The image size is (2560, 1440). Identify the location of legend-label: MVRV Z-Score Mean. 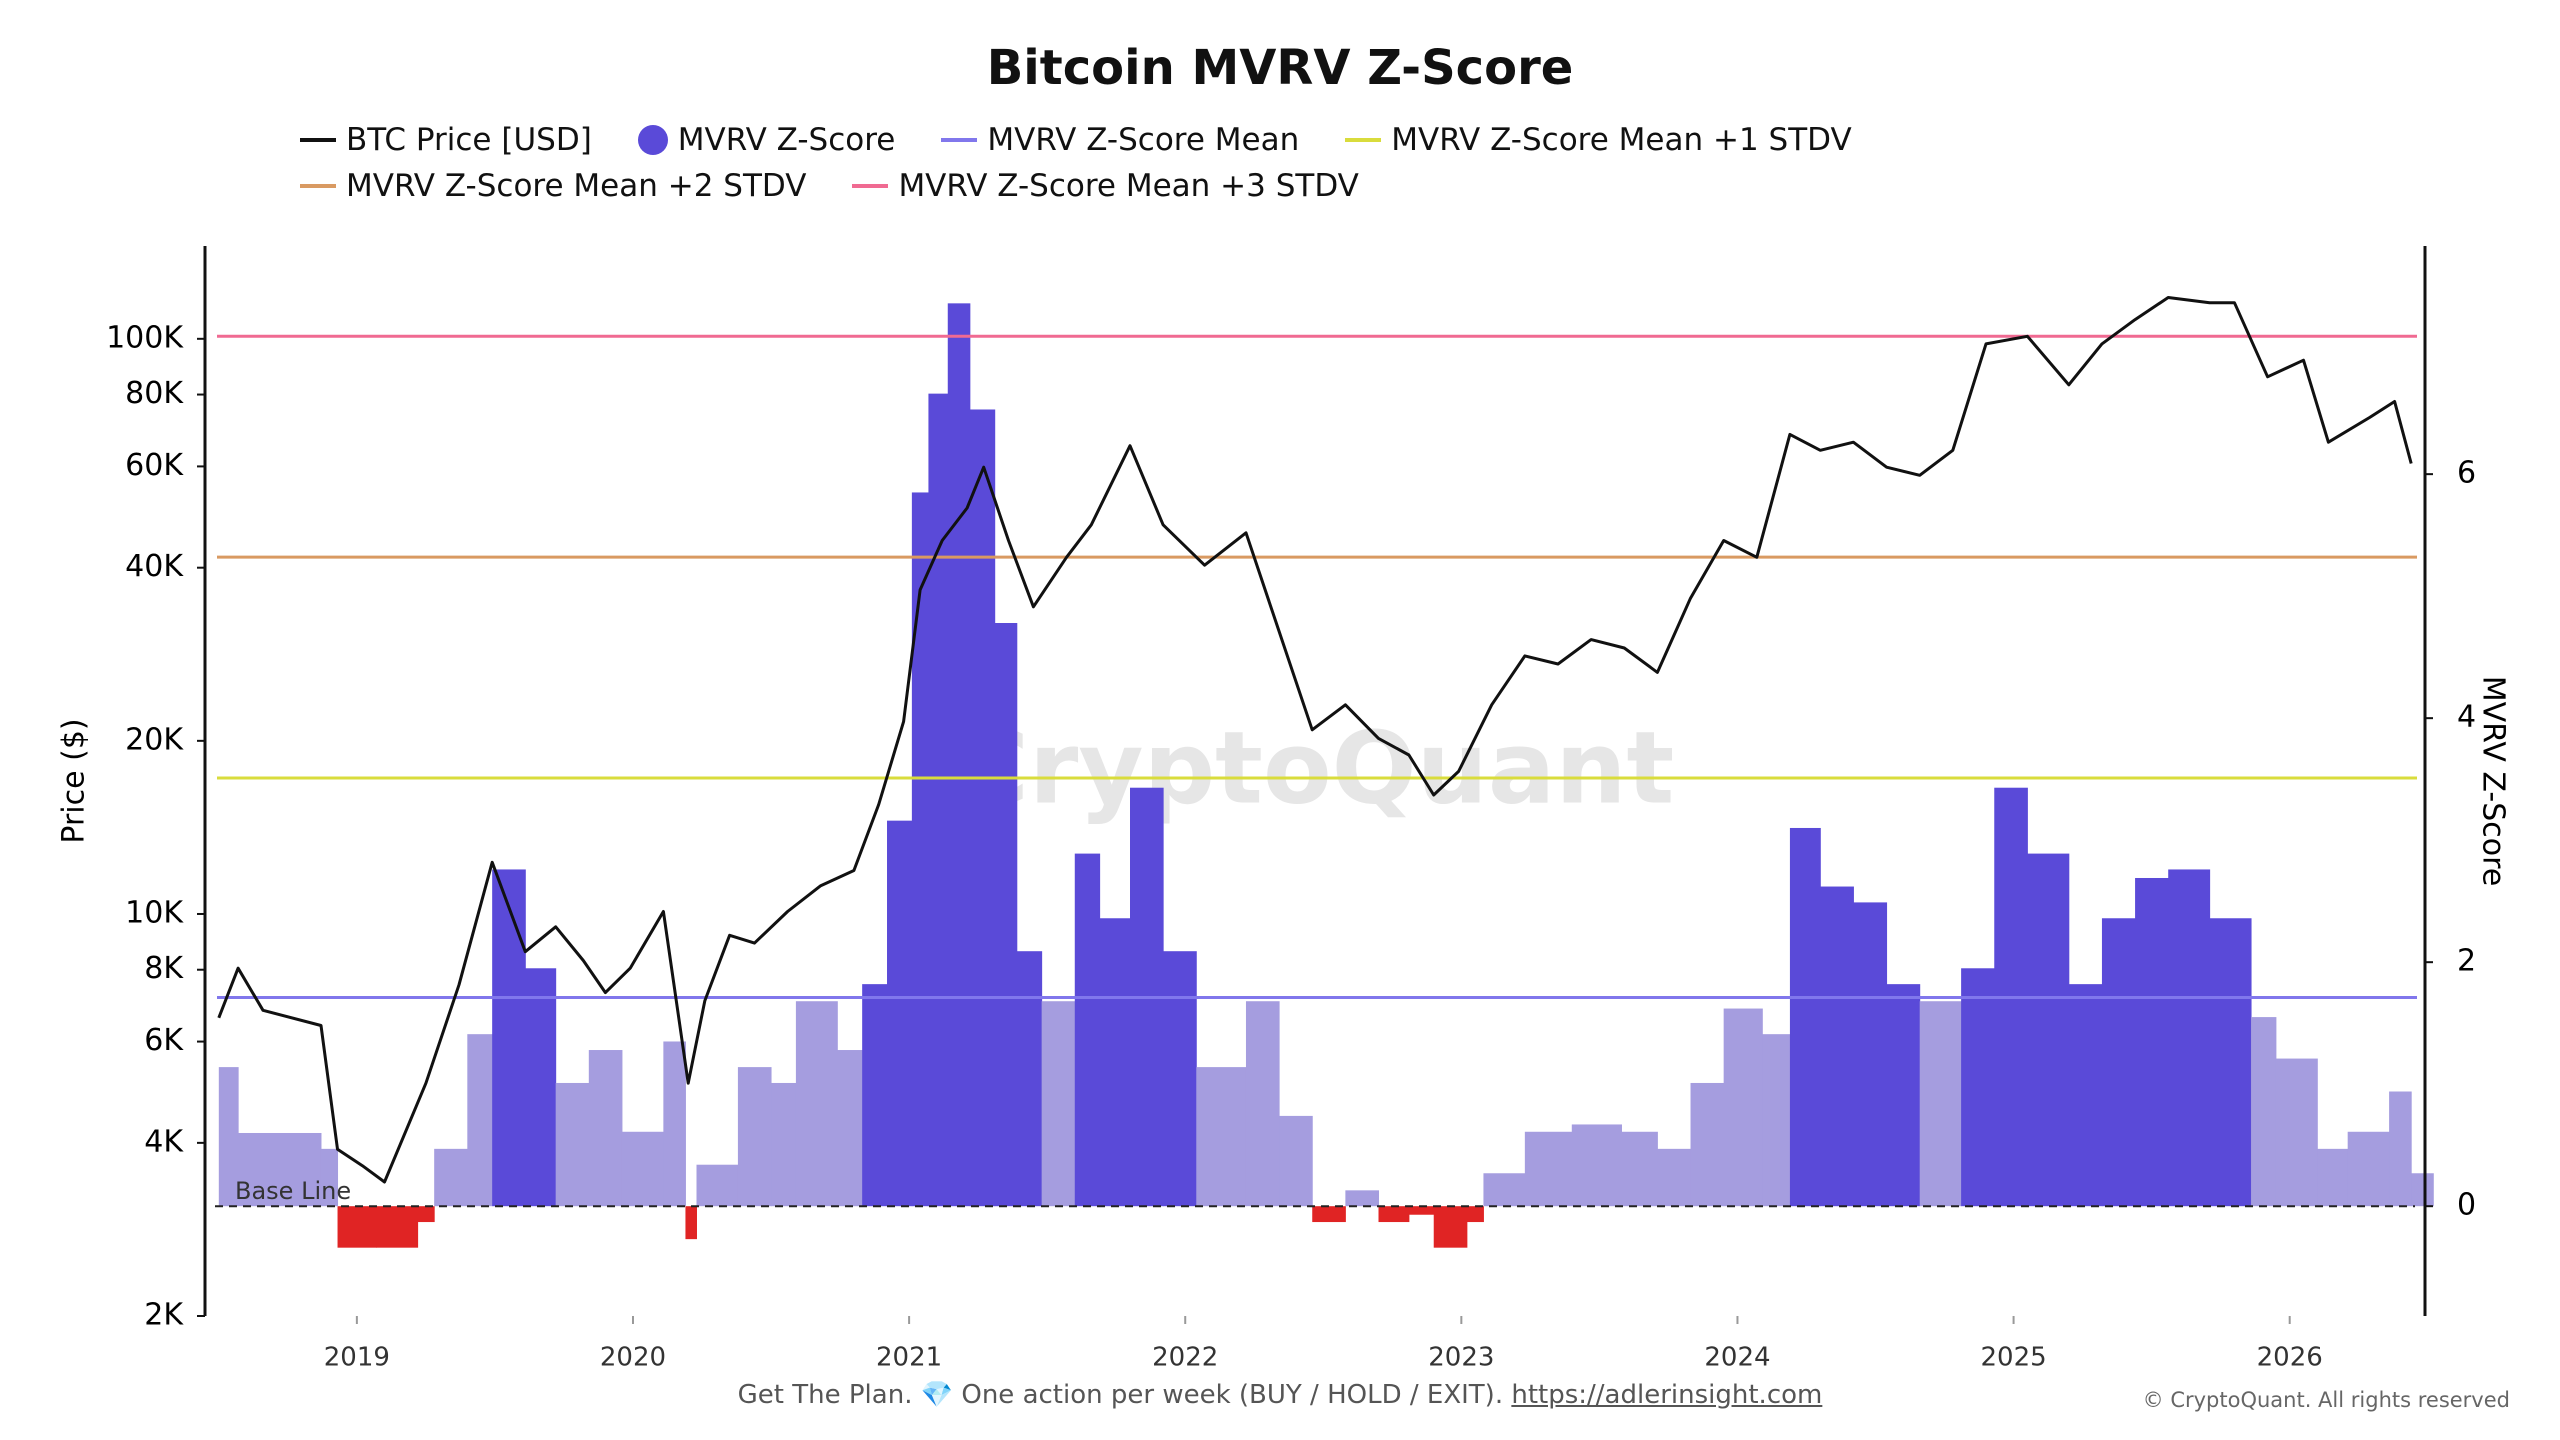
(1143, 140).